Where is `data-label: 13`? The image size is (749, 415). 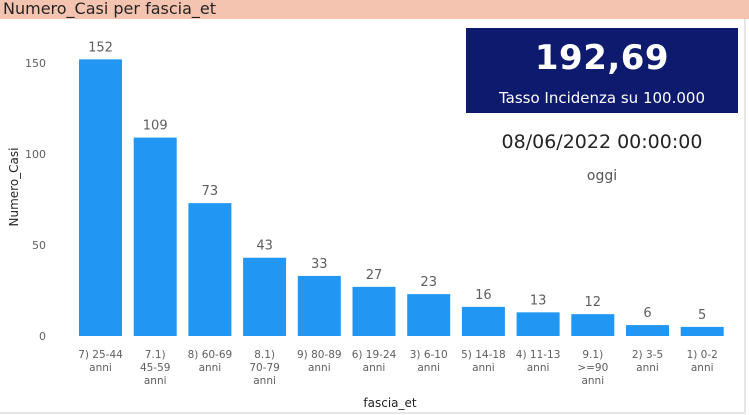
data-label: 13 is located at coordinates (538, 300).